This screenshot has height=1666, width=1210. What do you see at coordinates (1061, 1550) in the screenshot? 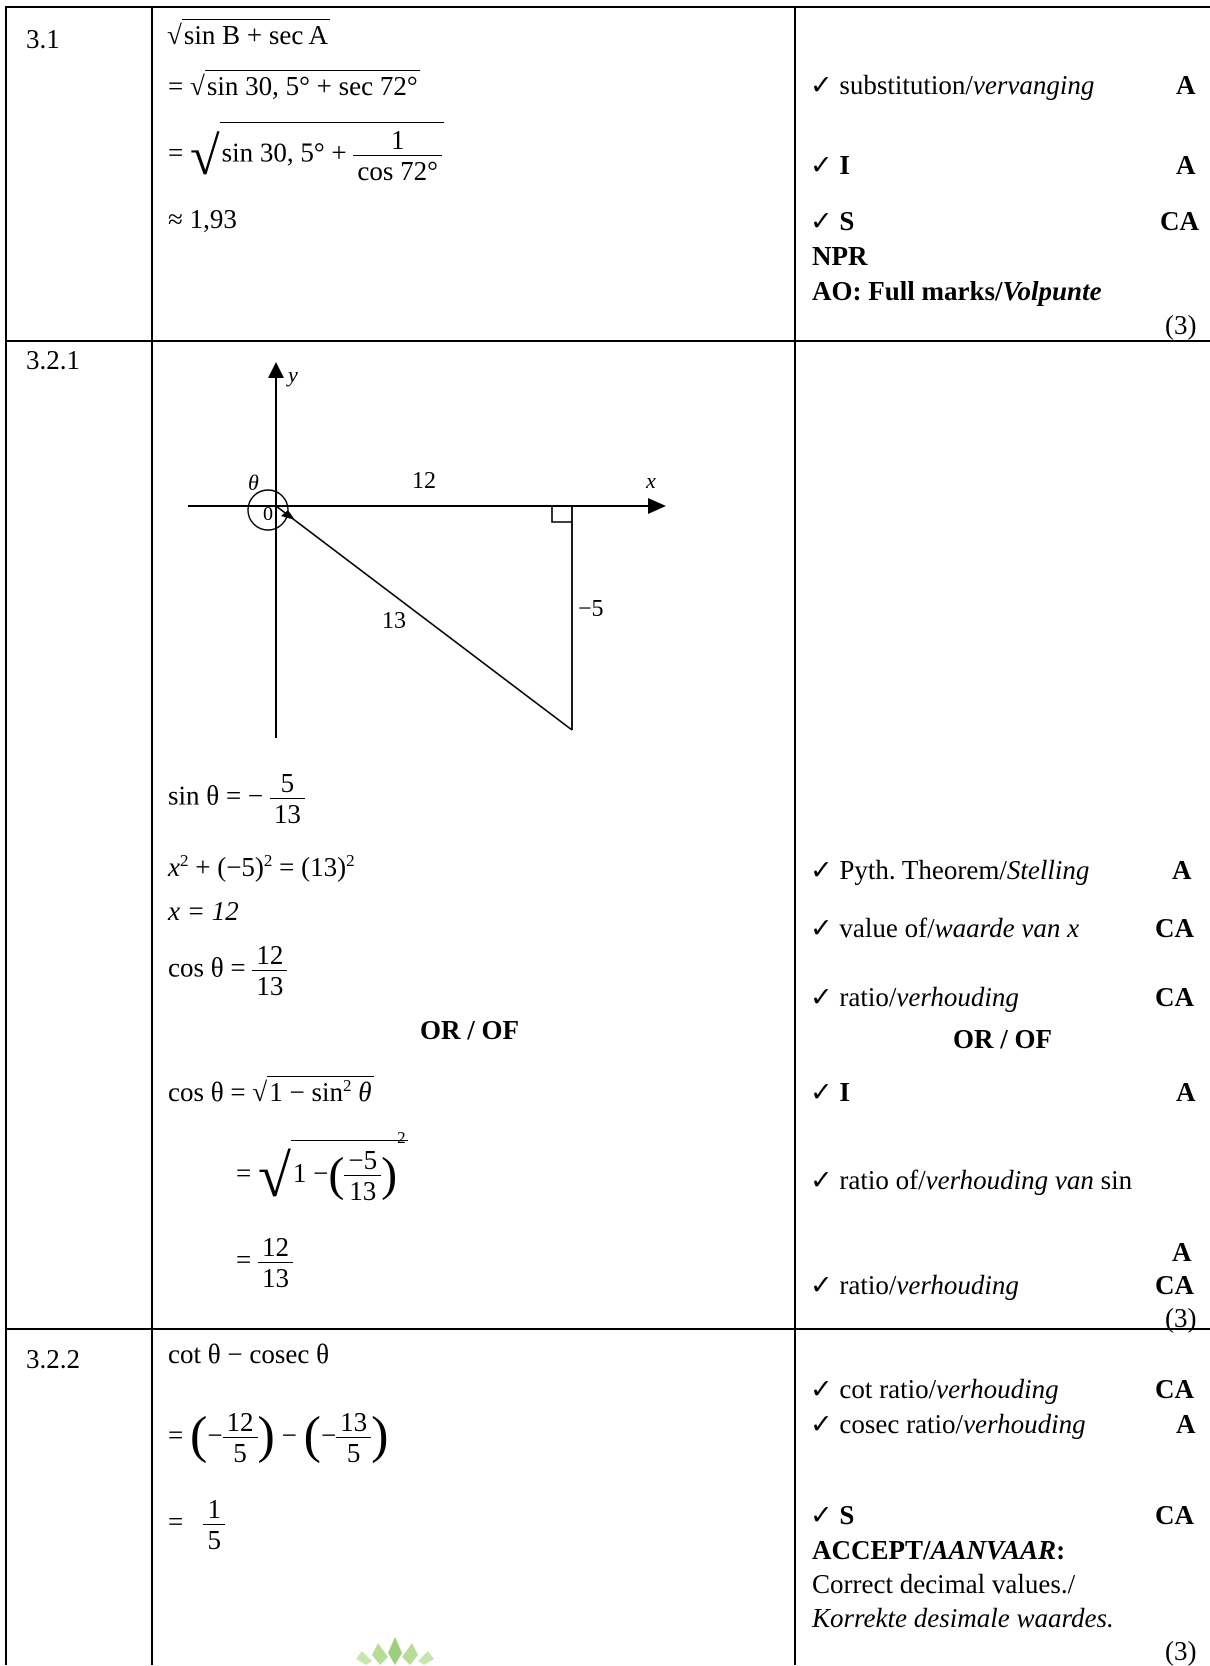
I see `memo-text: :` at bounding box center [1061, 1550].